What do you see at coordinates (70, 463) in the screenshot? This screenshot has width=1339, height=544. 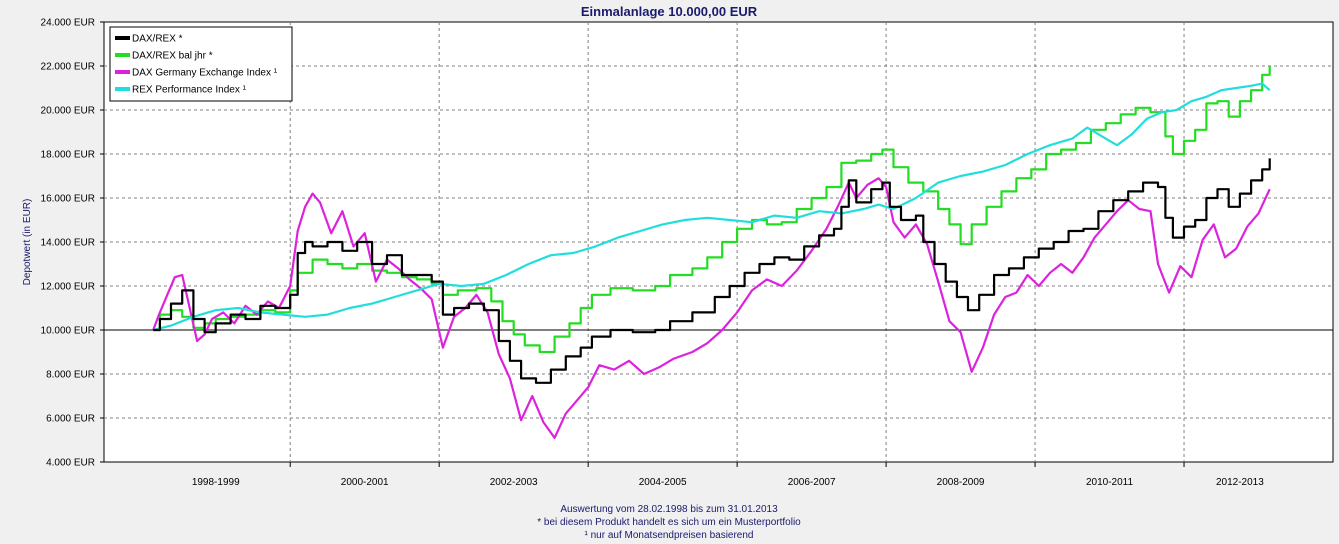 I see `y-tick-label: 4.000 EUR` at bounding box center [70, 463].